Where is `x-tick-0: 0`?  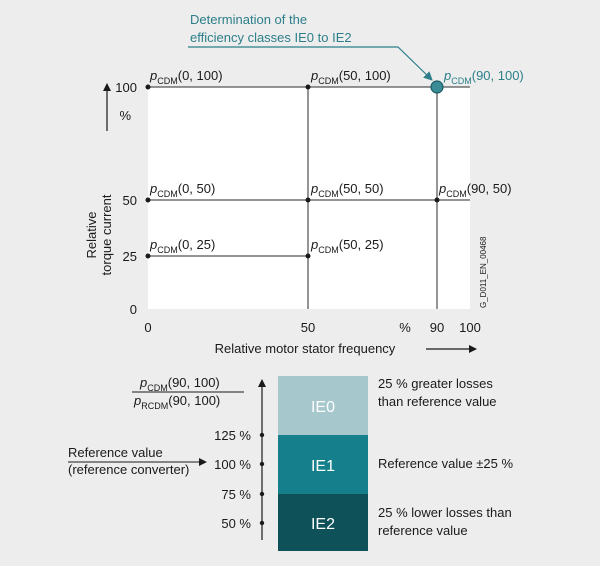 x-tick-0: 0 is located at coordinates (147, 327).